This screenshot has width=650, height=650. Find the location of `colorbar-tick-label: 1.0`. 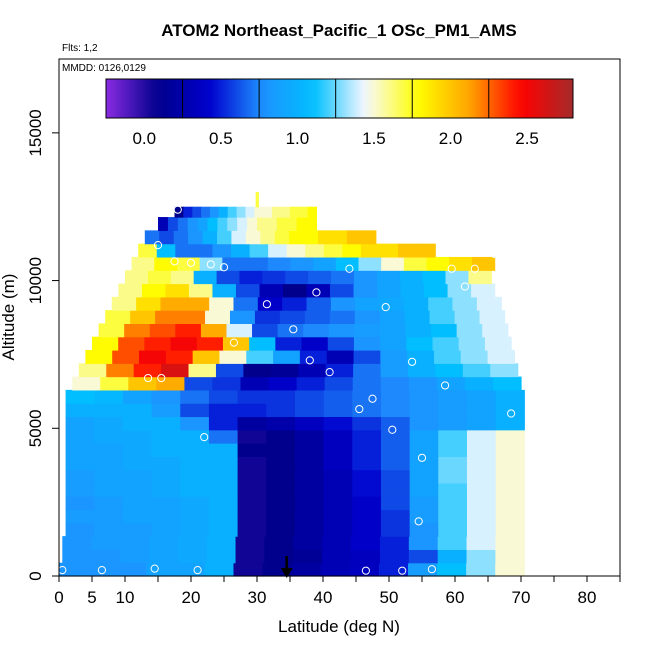

colorbar-tick-label: 1.0 is located at coordinates (298, 138).